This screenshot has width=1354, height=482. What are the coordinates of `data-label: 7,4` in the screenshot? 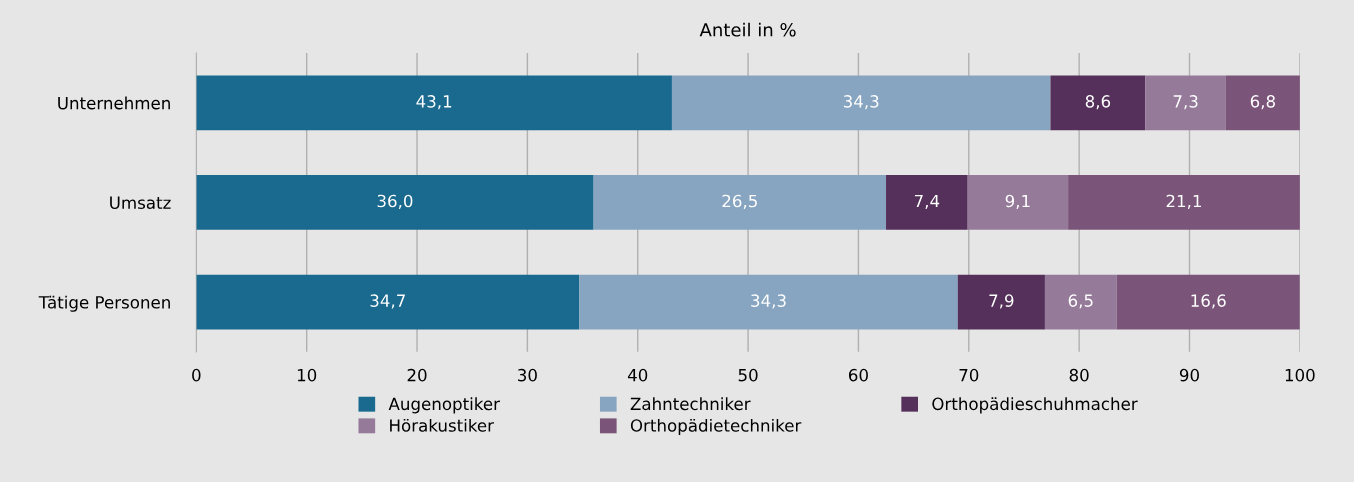 It's located at (927, 201).